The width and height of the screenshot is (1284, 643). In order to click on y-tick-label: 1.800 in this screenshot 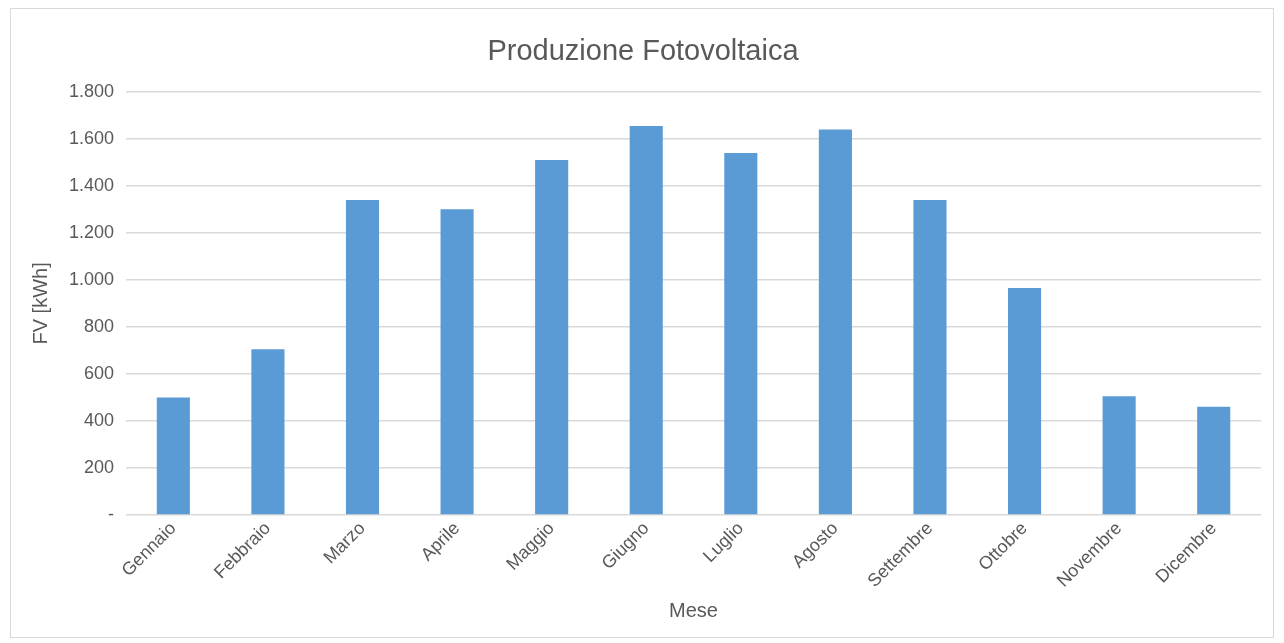, I will do `click(92, 90)`.